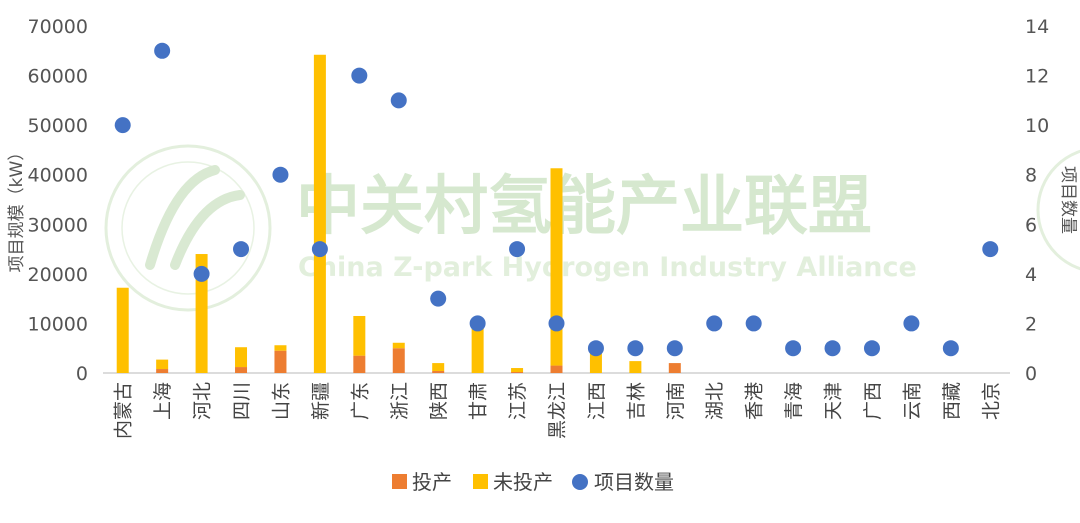  Describe the element at coordinates (533, 482) in the screenshot. I see `legend: 投产 未投产 项目数量` at that location.